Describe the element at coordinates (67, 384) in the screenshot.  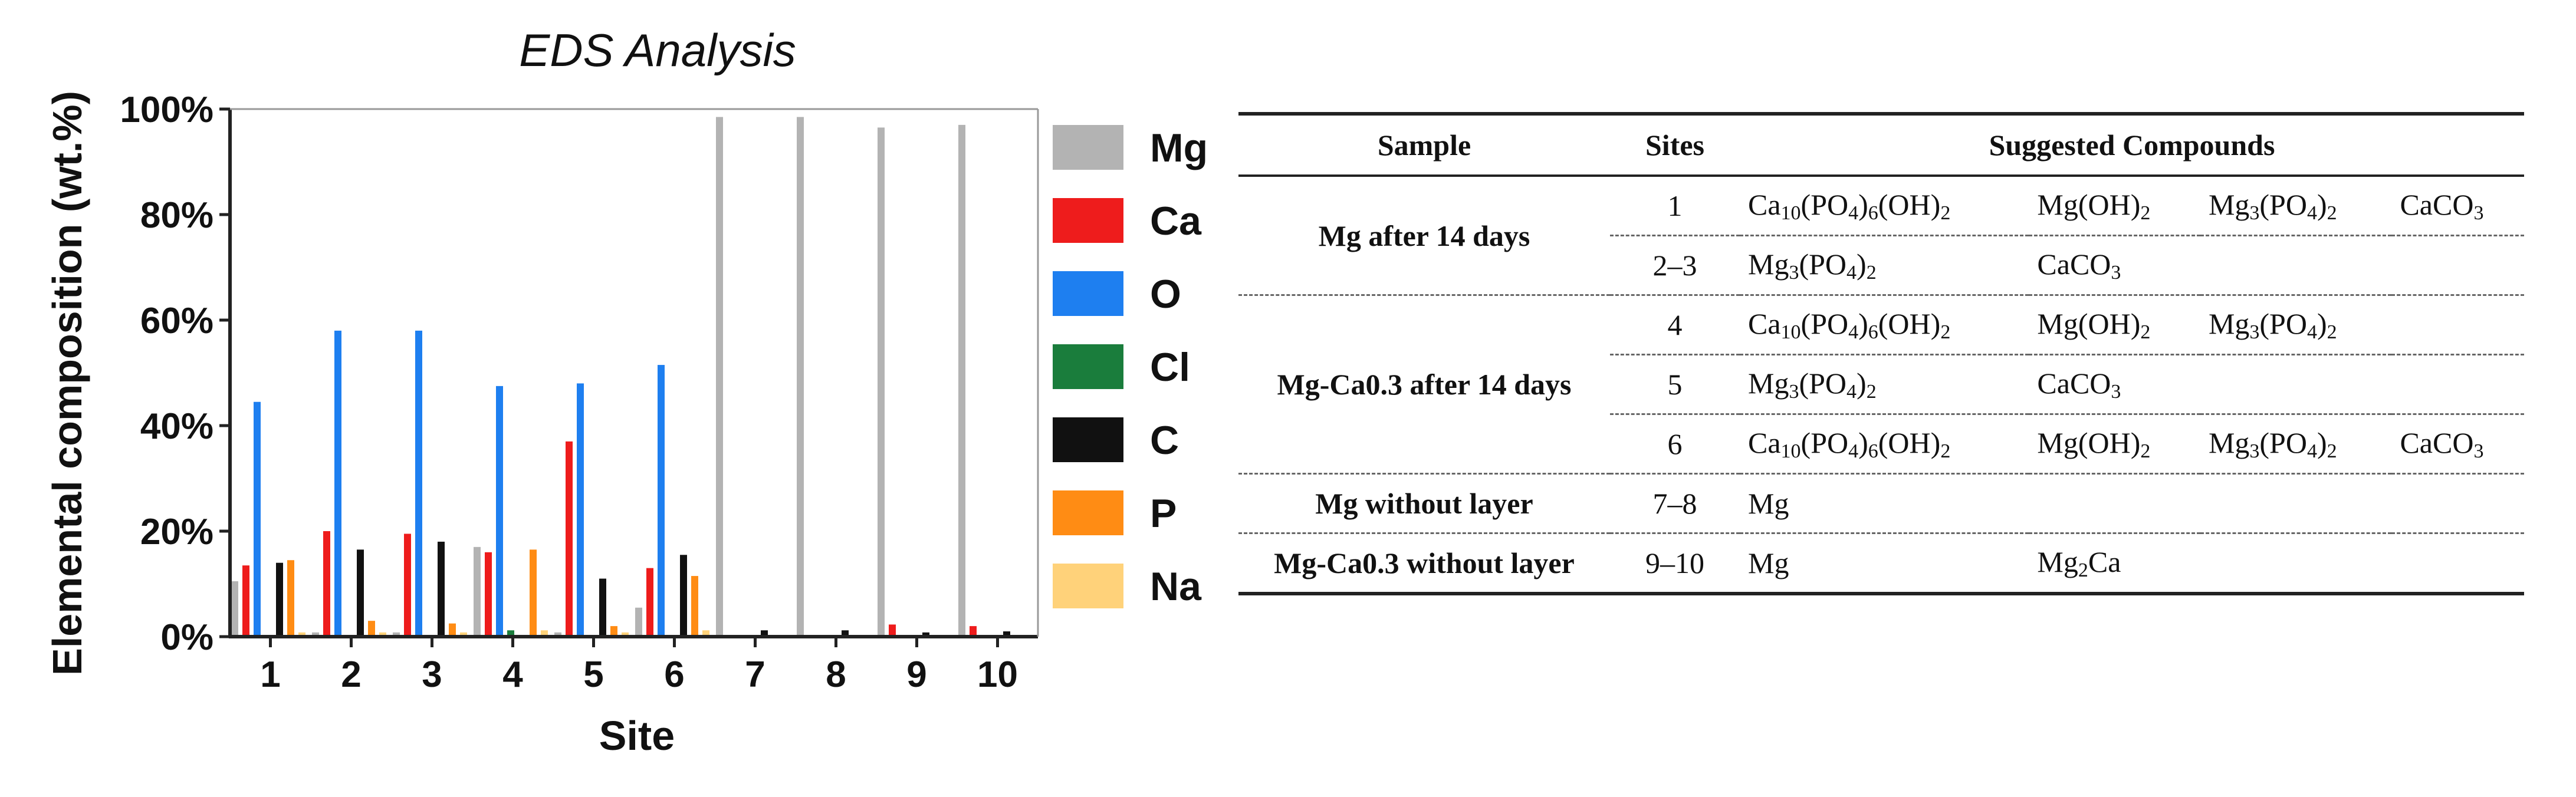
I see `y-axis-title: Elemental composition (wt.%)` at that location.